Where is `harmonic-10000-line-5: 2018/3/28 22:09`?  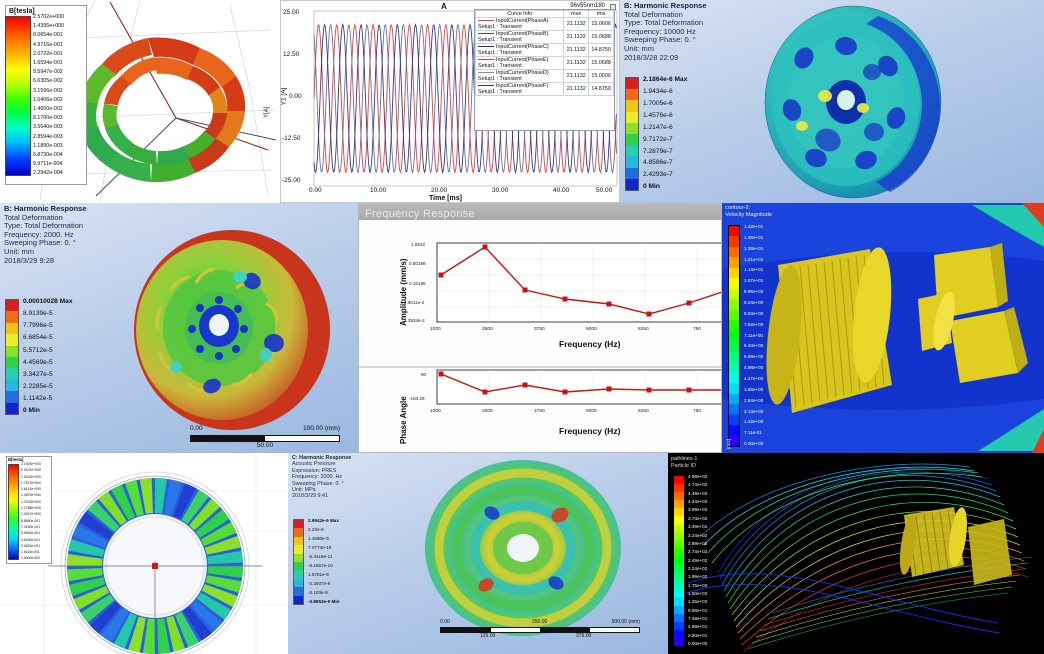
harmonic-10000-line-5: 2018/3/28 22:09 is located at coordinates (651, 57).